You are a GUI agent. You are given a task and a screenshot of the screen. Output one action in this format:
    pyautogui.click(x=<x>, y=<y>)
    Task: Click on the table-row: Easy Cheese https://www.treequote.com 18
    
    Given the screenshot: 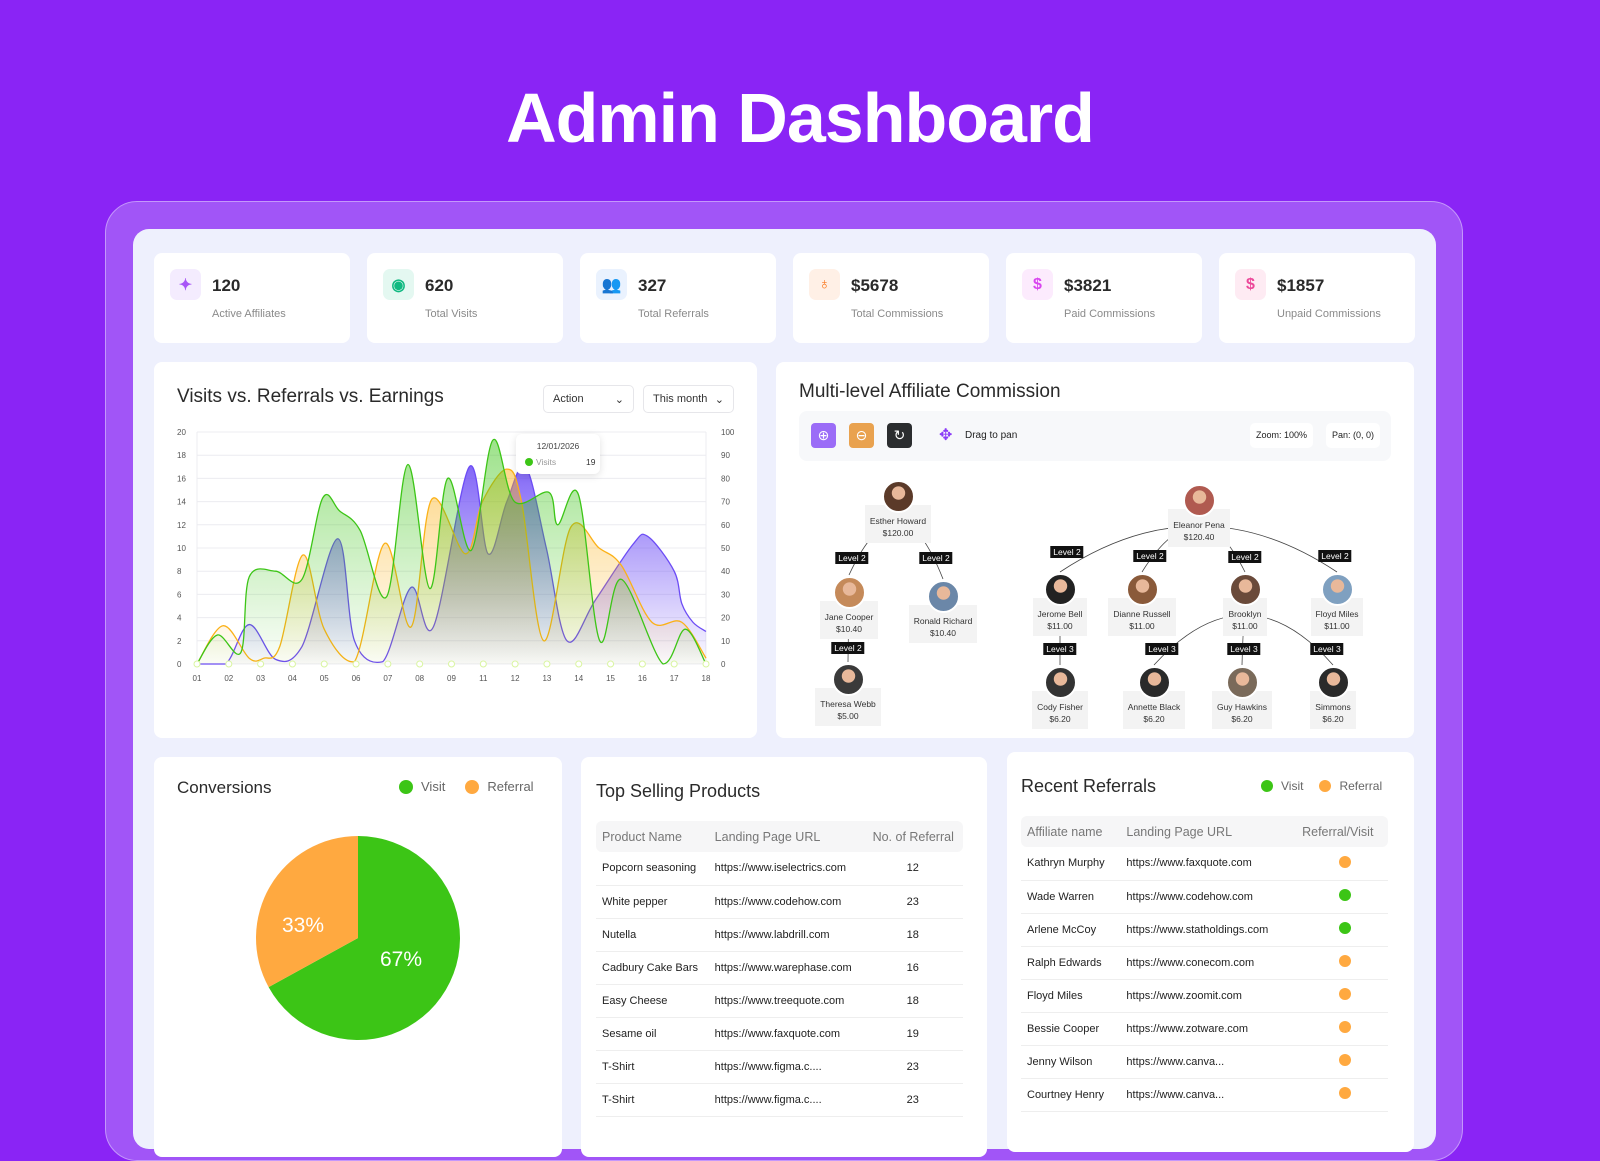 What is the action you would take?
    pyautogui.click(x=779, y=1001)
    